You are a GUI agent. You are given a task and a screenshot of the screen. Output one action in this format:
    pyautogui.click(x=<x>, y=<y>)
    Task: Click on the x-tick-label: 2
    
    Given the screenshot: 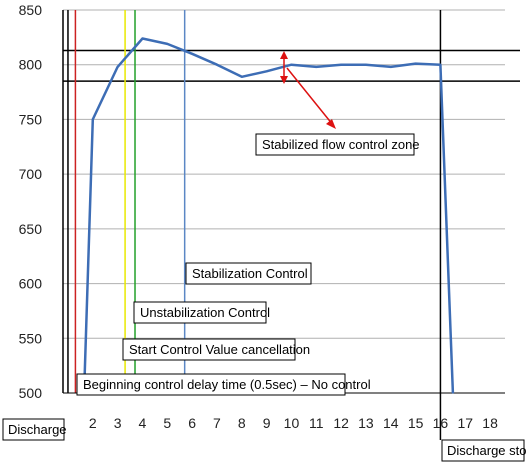 What is the action you would take?
    pyautogui.click(x=93, y=423)
    